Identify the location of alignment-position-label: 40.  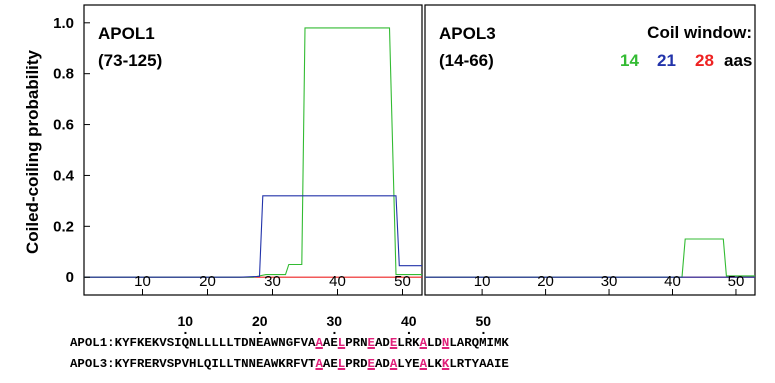
(408, 321).